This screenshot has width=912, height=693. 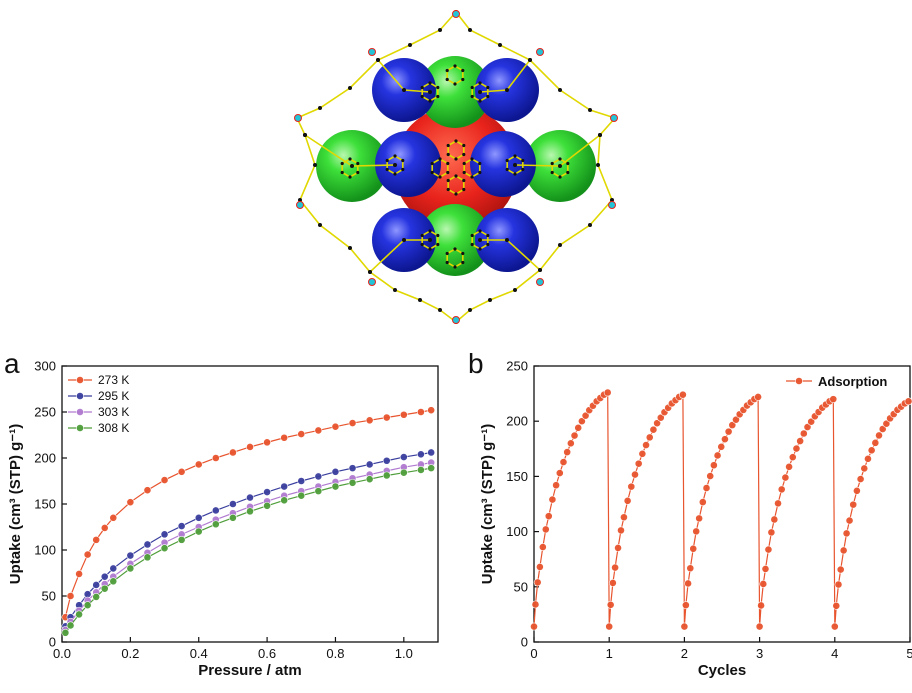 I want to click on chart-b-series-line, so click(x=721, y=509).